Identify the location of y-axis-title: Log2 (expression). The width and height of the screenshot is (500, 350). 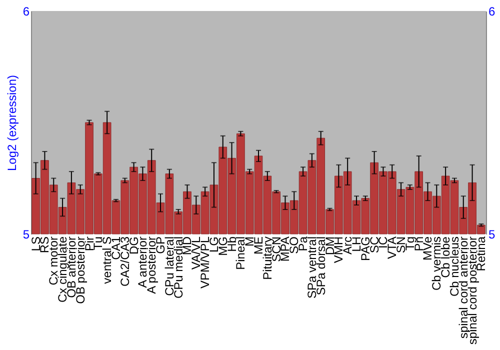
(11, 123).